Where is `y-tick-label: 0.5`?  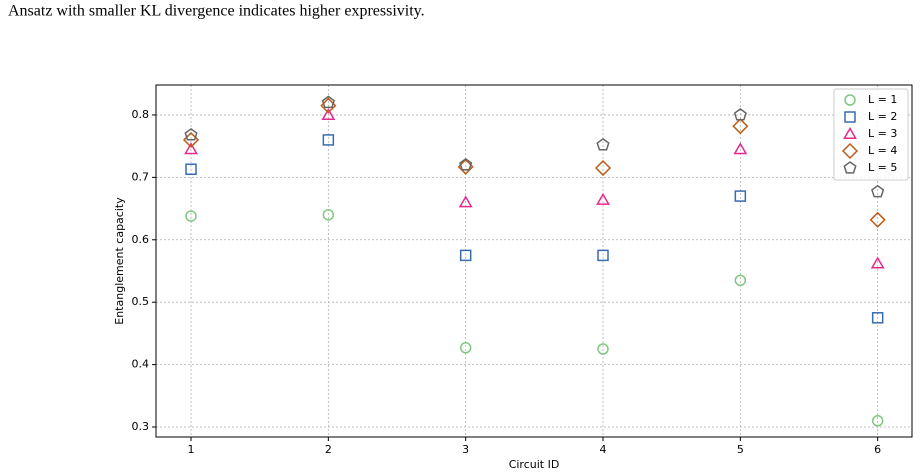
y-tick-label: 0.5 is located at coordinates (141, 301).